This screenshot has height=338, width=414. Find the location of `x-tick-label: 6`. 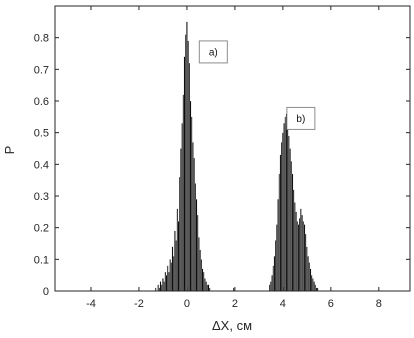

x-tick-label: 6 is located at coordinates (331, 304).